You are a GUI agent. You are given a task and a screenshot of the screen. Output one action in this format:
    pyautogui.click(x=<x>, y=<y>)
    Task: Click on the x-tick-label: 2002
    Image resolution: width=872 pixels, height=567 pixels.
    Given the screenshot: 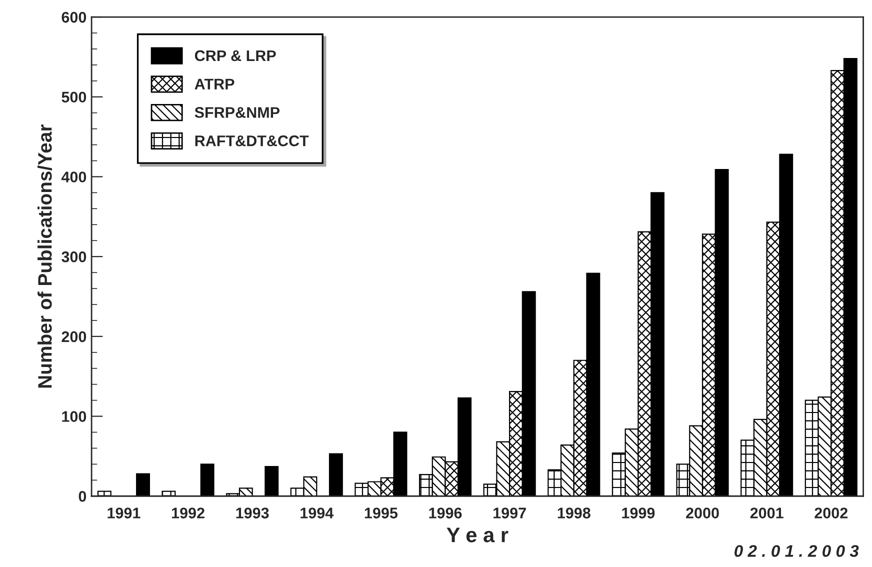 What is the action you would take?
    pyautogui.click(x=831, y=513)
    